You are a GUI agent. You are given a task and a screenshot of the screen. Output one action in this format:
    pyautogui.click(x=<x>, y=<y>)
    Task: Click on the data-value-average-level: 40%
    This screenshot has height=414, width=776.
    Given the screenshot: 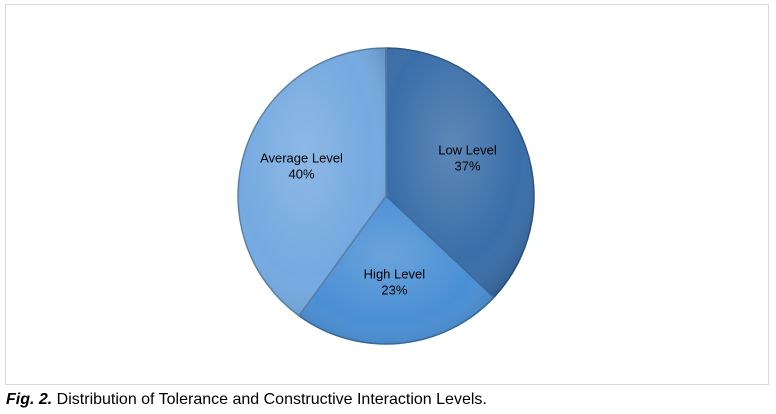 What is the action you would take?
    pyautogui.click(x=301, y=174)
    